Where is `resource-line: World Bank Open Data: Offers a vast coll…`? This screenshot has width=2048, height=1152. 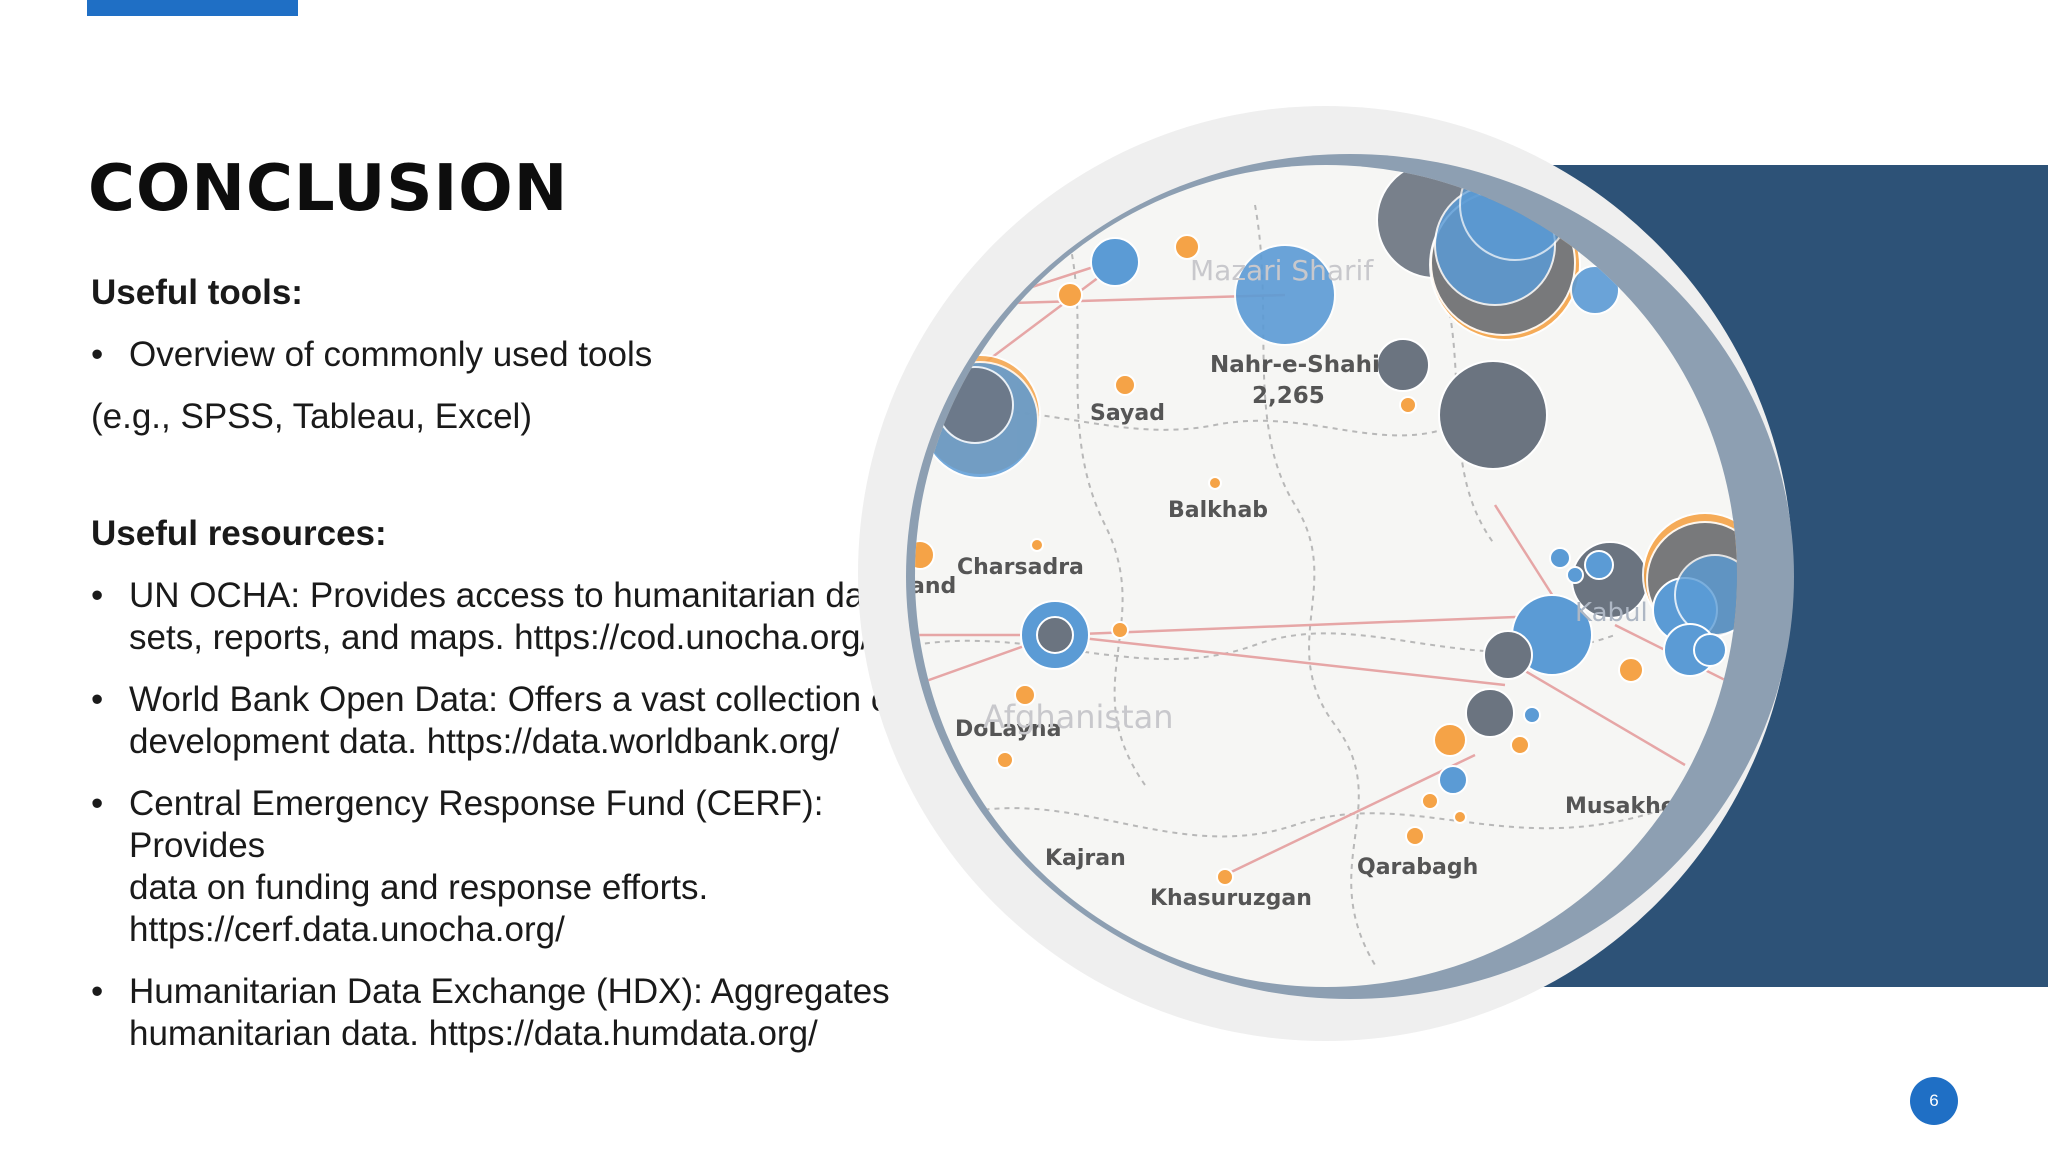 resource-line: World Bank Open Data: Offers a vast coll… is located at coordinates (515, 699).